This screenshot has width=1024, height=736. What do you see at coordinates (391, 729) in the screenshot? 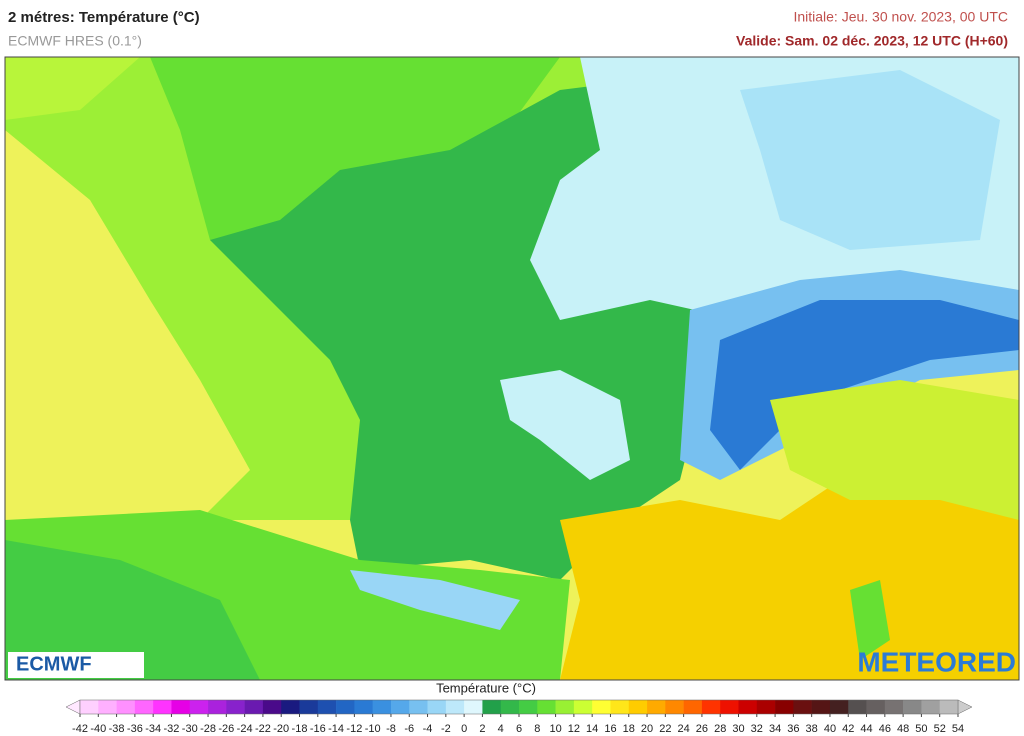
I see `colorbar-tick-label: -8` at bounding box center [391, 729].